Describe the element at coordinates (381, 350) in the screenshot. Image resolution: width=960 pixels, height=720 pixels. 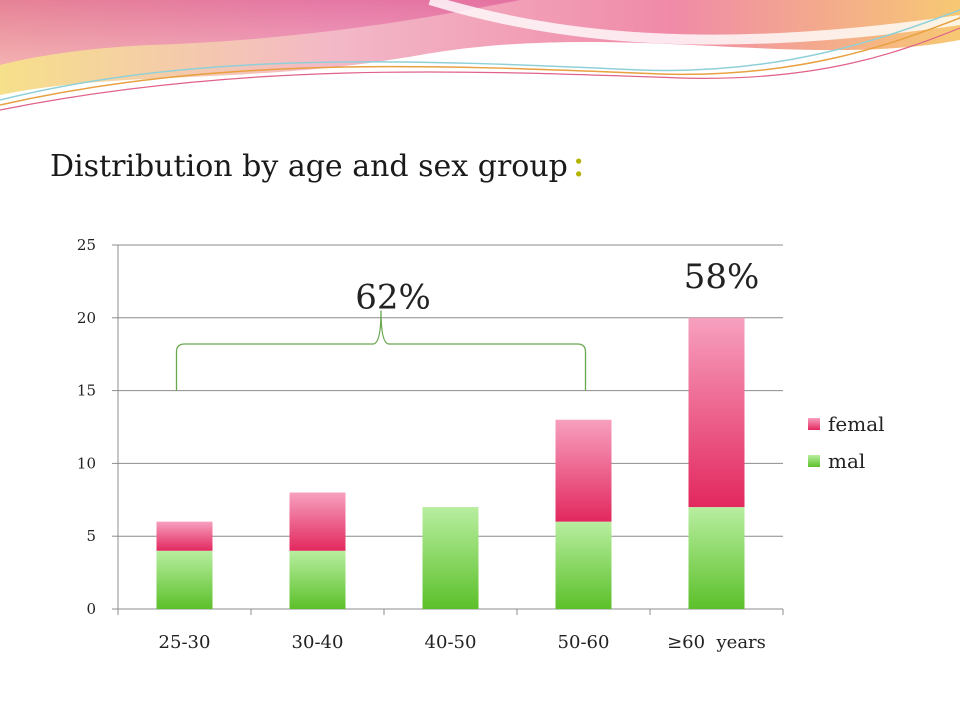
I see `bracket-annotation` at that location.